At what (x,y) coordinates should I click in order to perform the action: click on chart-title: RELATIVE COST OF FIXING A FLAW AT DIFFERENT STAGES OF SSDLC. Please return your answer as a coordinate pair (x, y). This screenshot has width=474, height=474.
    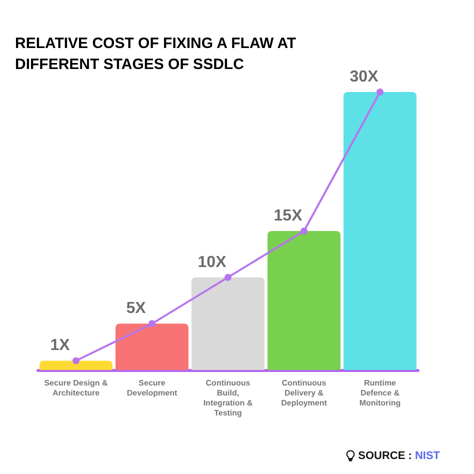
    Looking at the image, I should click on (157, 54).